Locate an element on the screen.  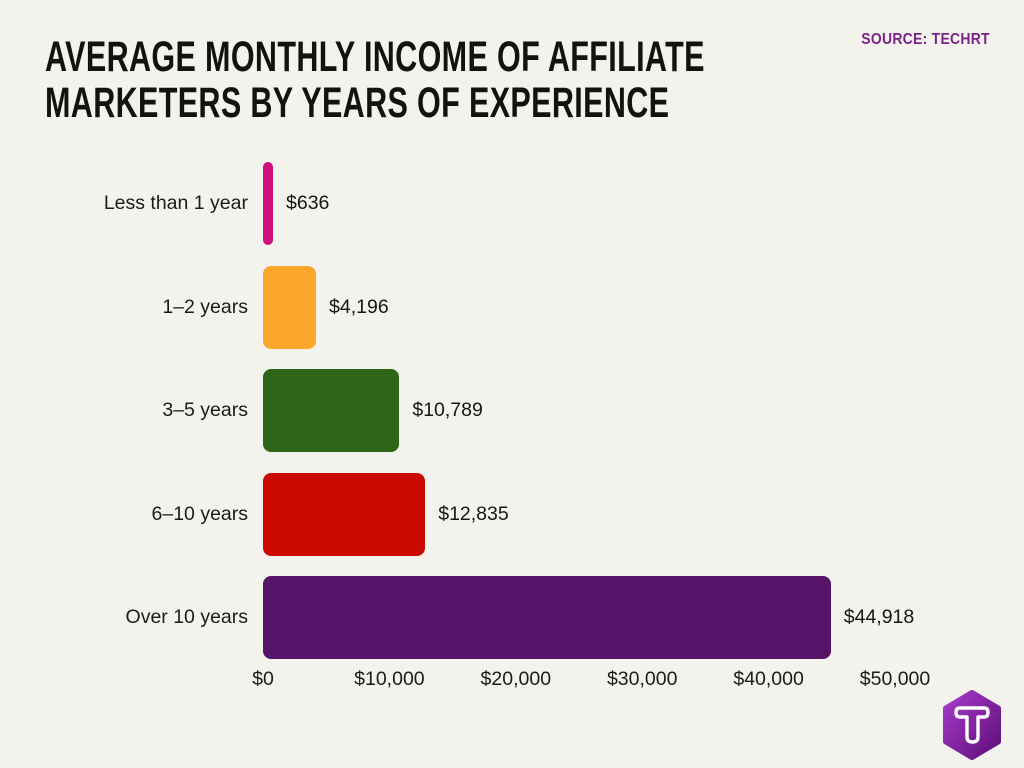
x-axis-tick-label: $0 is located at coordinates (263, 679).